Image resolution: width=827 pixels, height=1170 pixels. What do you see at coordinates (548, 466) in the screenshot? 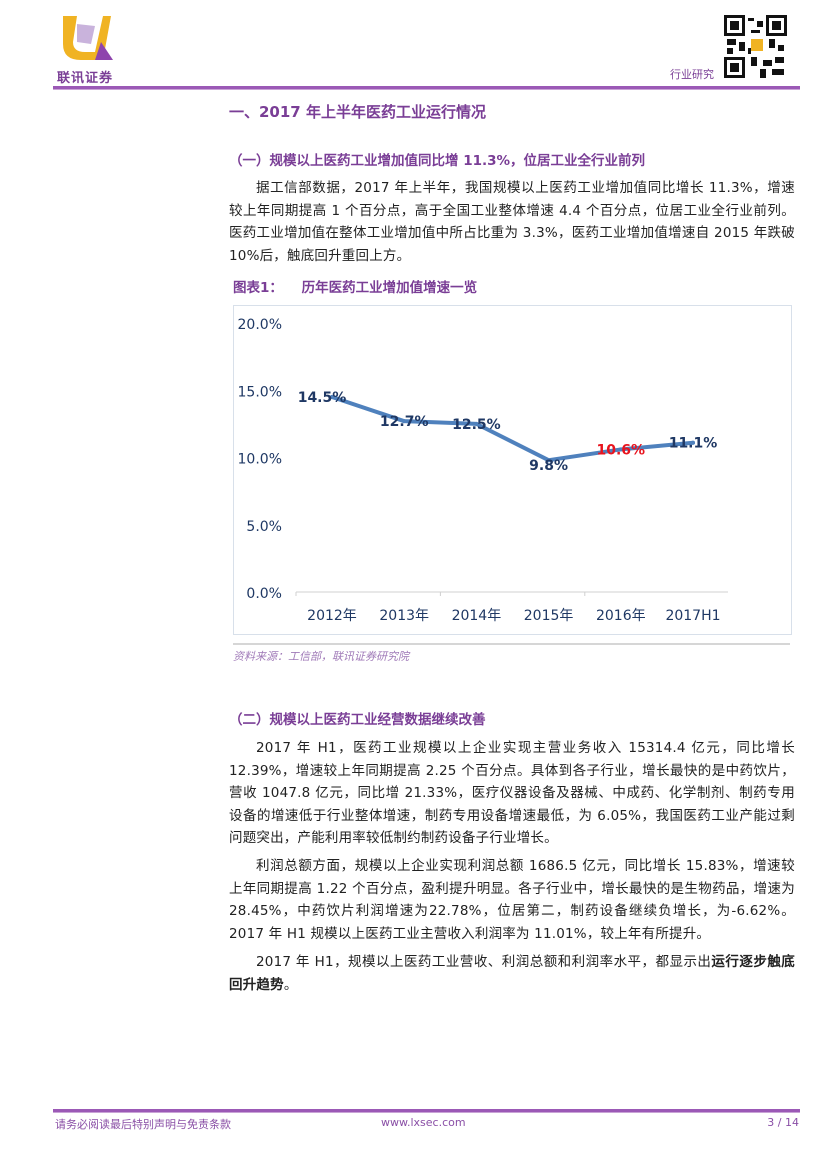
I see `data-label: 9.8%` at bounding box center [548, 466].